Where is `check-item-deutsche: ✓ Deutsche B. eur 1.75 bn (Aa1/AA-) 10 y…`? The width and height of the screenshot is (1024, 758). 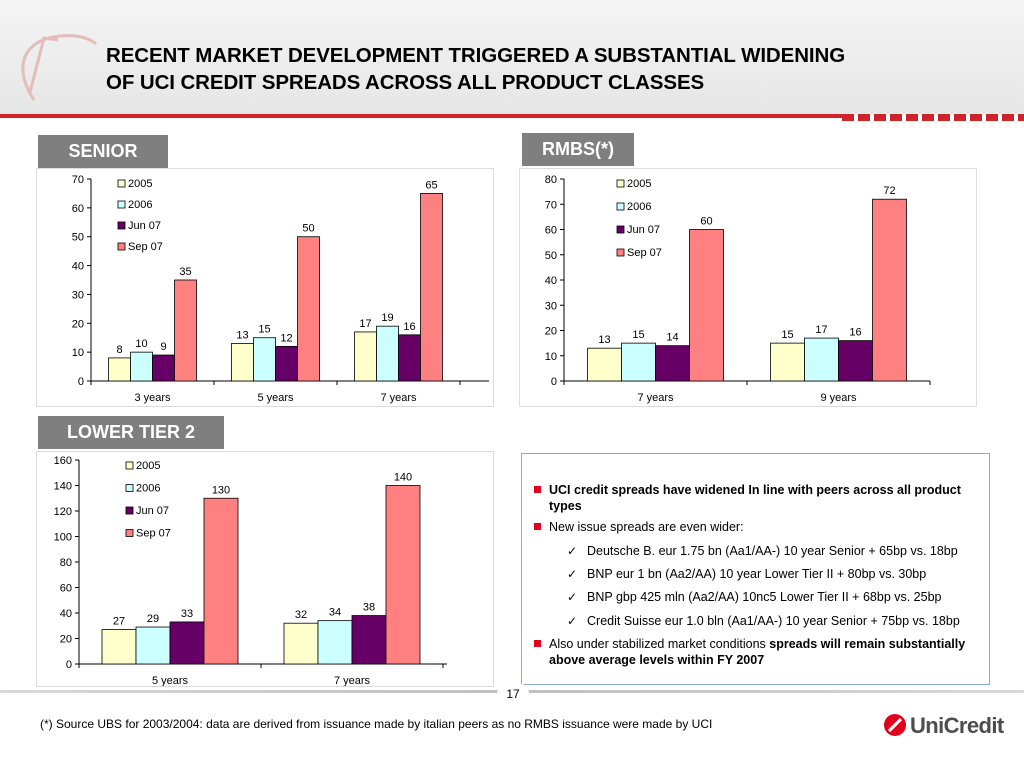 check-item-deutsche: ✓ Deutsche B. eur 1.75 bn (Aa1/AA-) 10 y… is located at coordinates (777, 551).